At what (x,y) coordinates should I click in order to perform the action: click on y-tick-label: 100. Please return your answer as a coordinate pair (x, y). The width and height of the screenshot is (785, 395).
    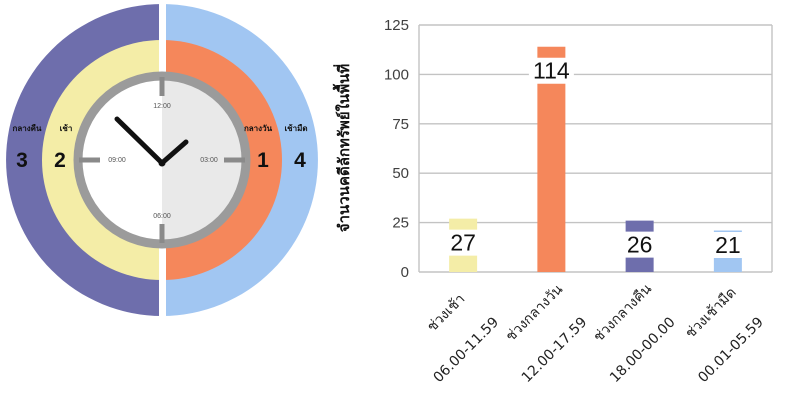
    Looking at the image, I should click on (396, 74).